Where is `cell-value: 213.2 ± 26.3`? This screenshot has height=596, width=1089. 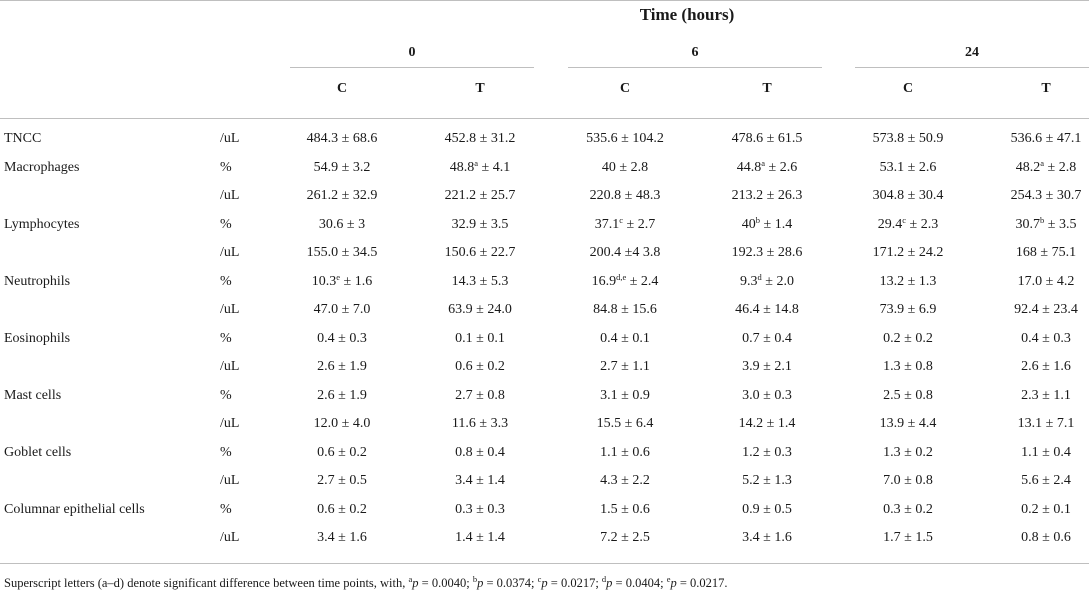 cell-value: 213.2 ± 26.3 is located at coordinates (767, 195).